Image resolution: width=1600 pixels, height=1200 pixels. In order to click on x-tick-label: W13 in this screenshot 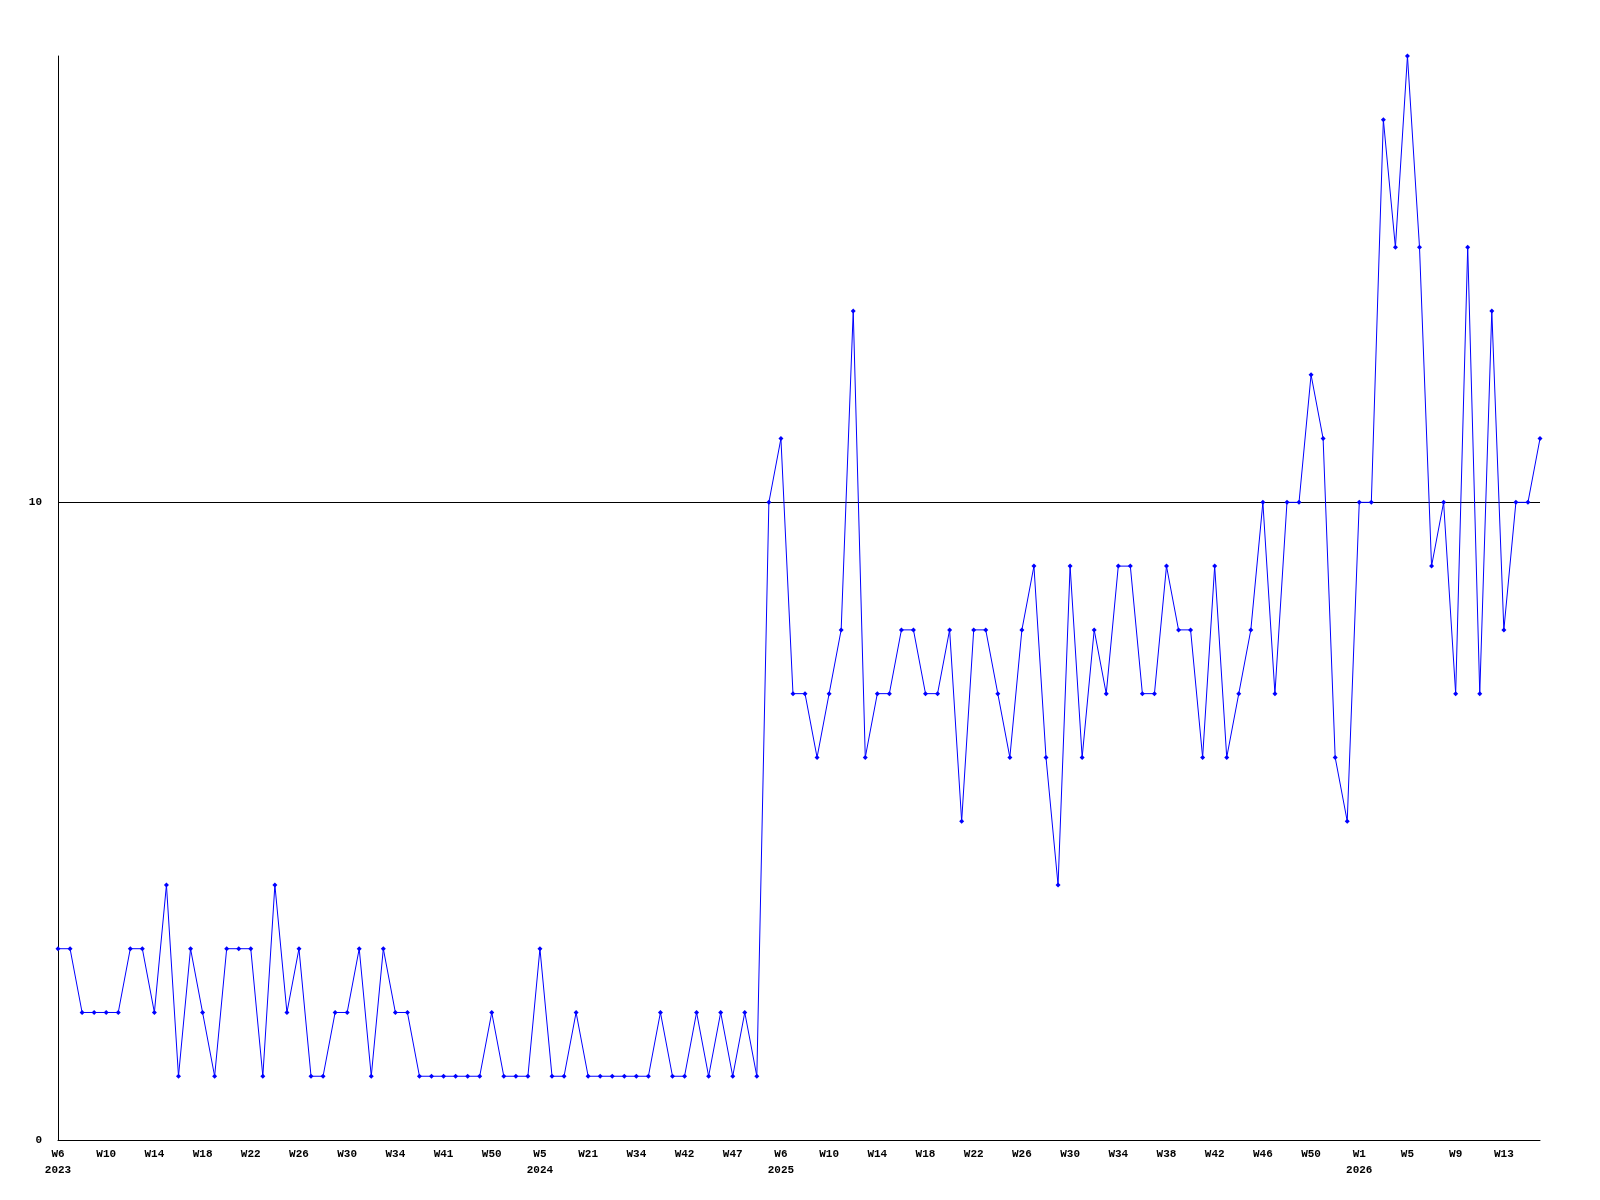, I will do `click(1504, 1154)`.